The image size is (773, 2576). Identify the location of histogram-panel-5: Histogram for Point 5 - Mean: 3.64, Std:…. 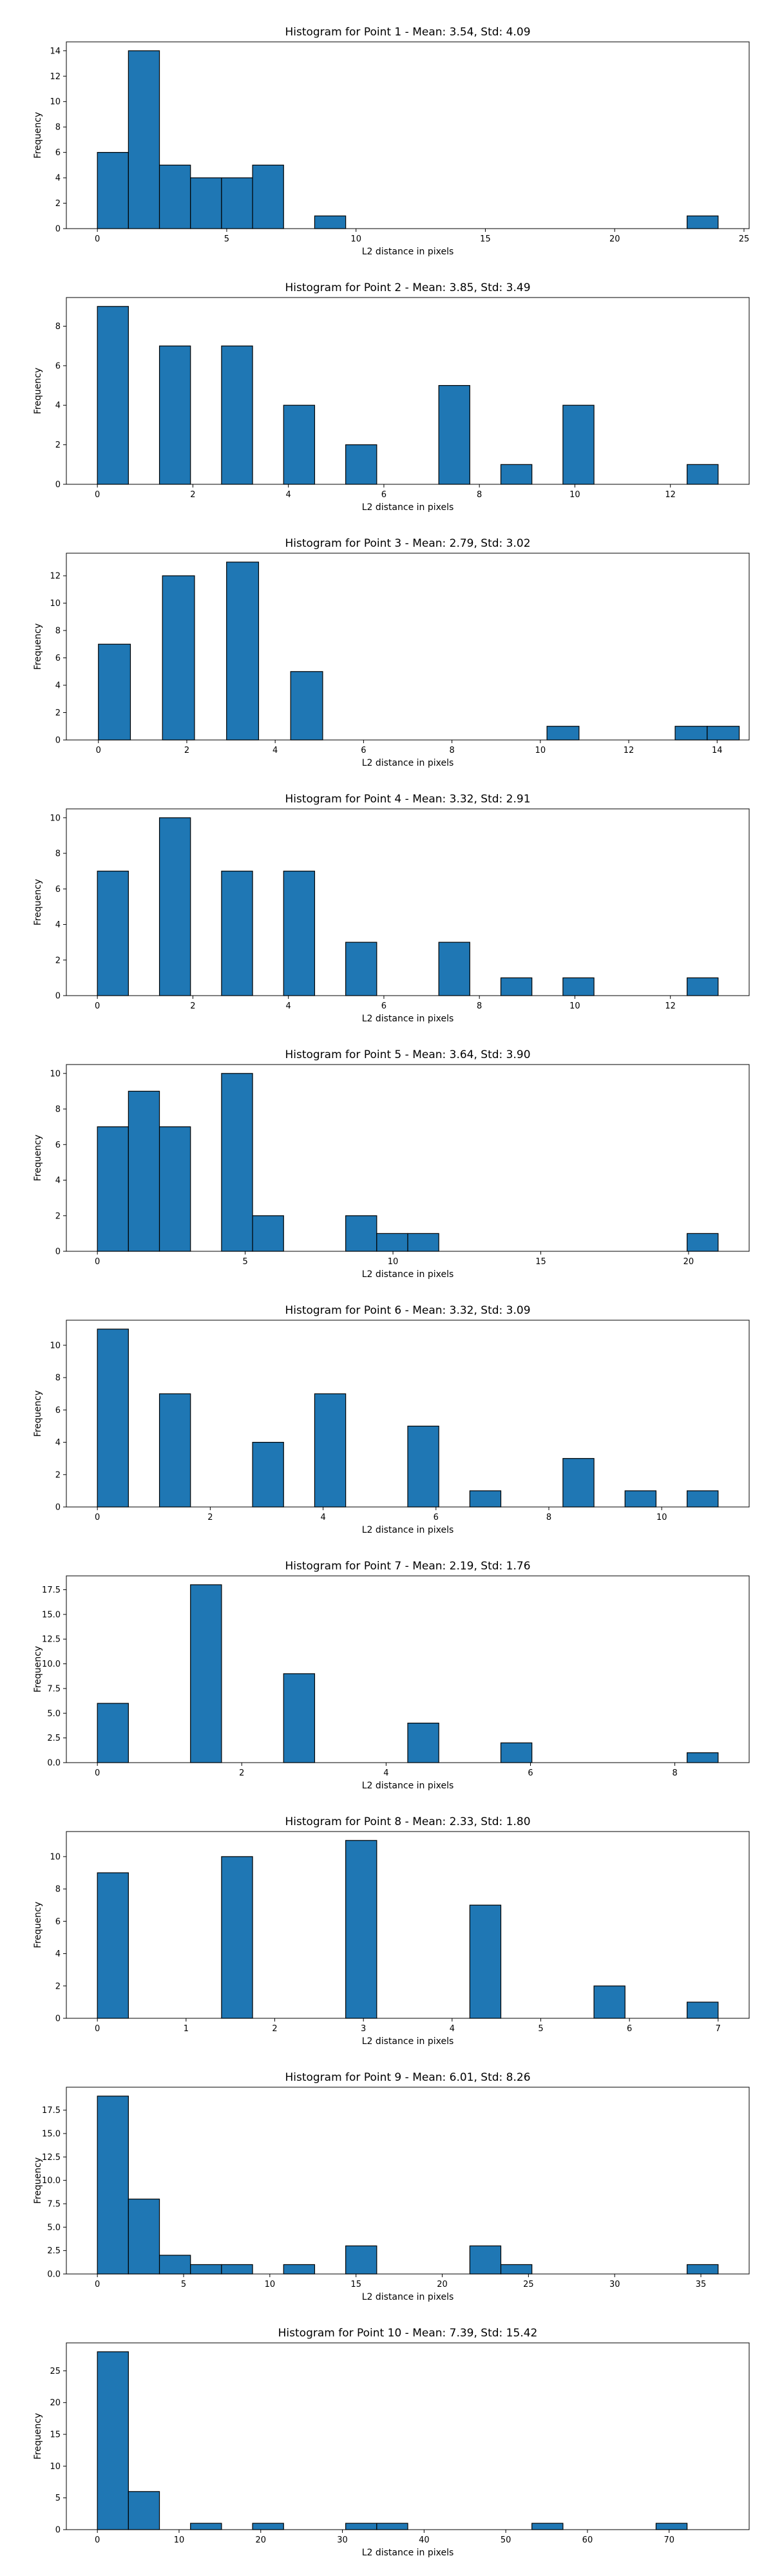
(391, 1164).